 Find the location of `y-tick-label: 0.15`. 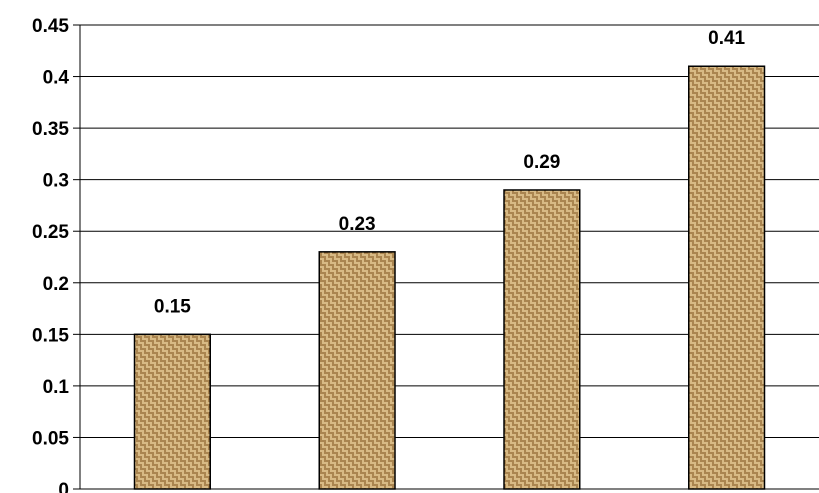

y-tick-label: 0.15 is located at coordinates (50, 335).